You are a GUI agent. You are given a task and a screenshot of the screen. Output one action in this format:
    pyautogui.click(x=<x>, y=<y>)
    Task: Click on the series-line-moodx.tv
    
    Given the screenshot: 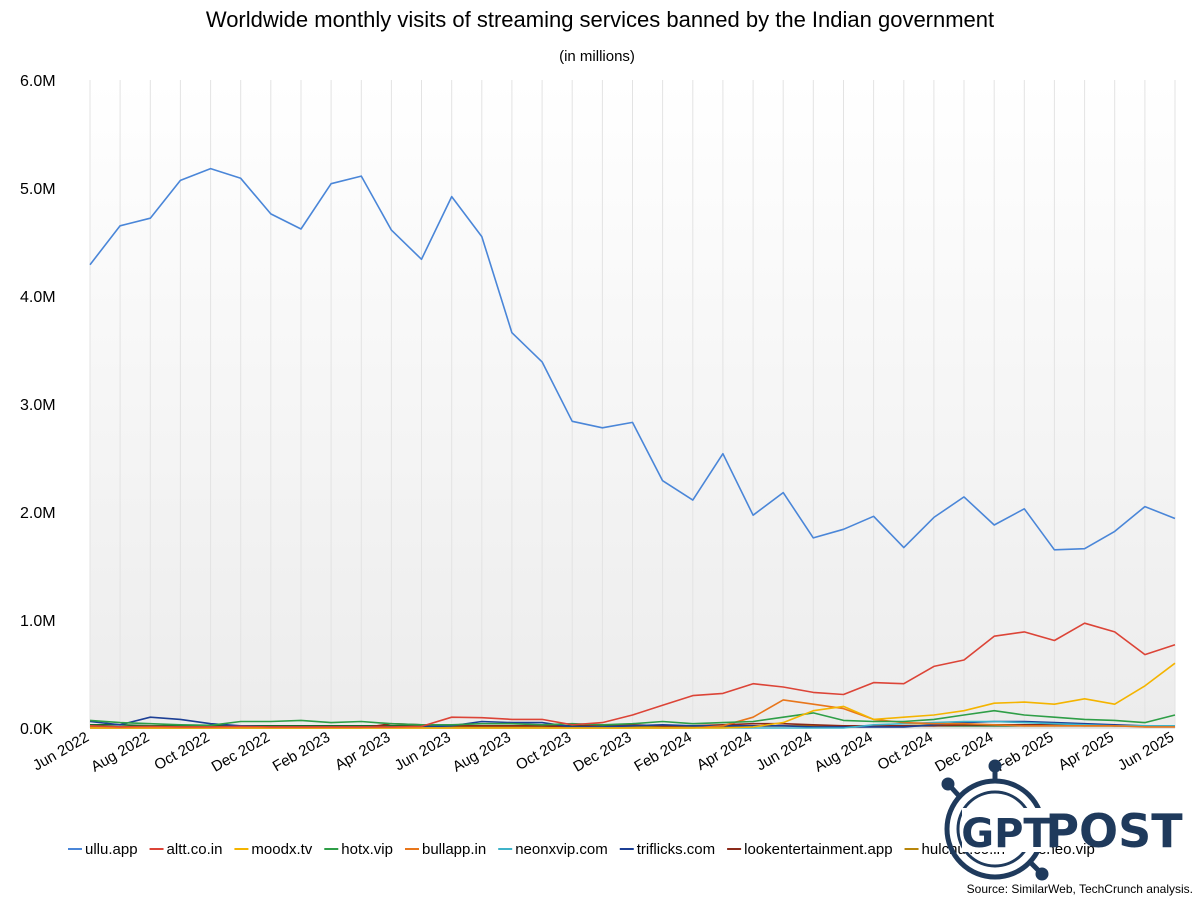 What is the action you would take?
    pyautogui.click(x=633, y=695)
    